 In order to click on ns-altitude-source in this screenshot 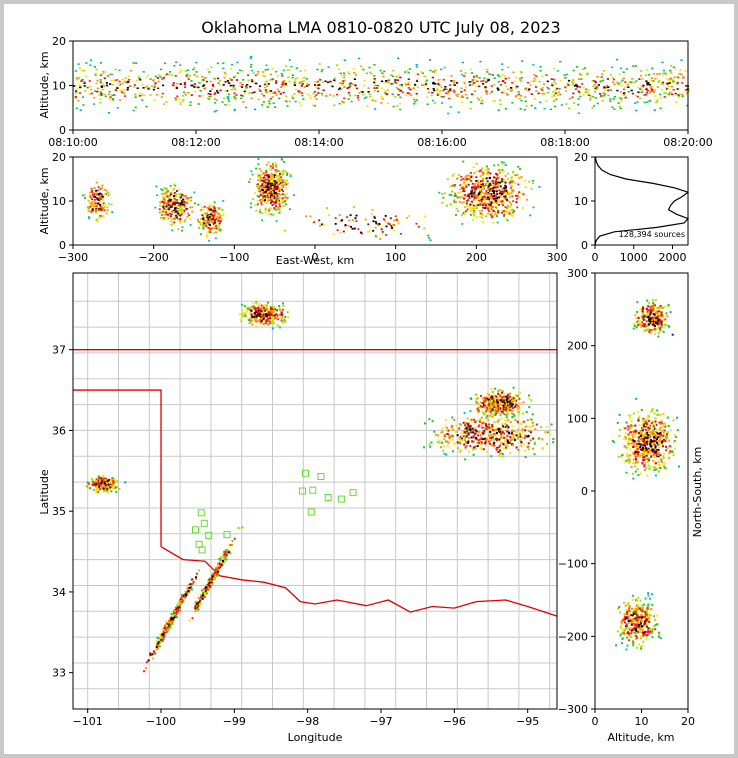, I will do `click(651, 320)`.